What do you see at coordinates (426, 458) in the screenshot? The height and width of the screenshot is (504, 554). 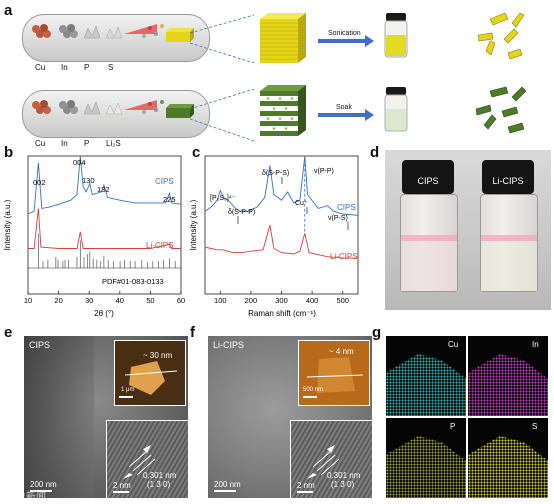 I see `eds-map-p: P` at bounding box center [426, 458].